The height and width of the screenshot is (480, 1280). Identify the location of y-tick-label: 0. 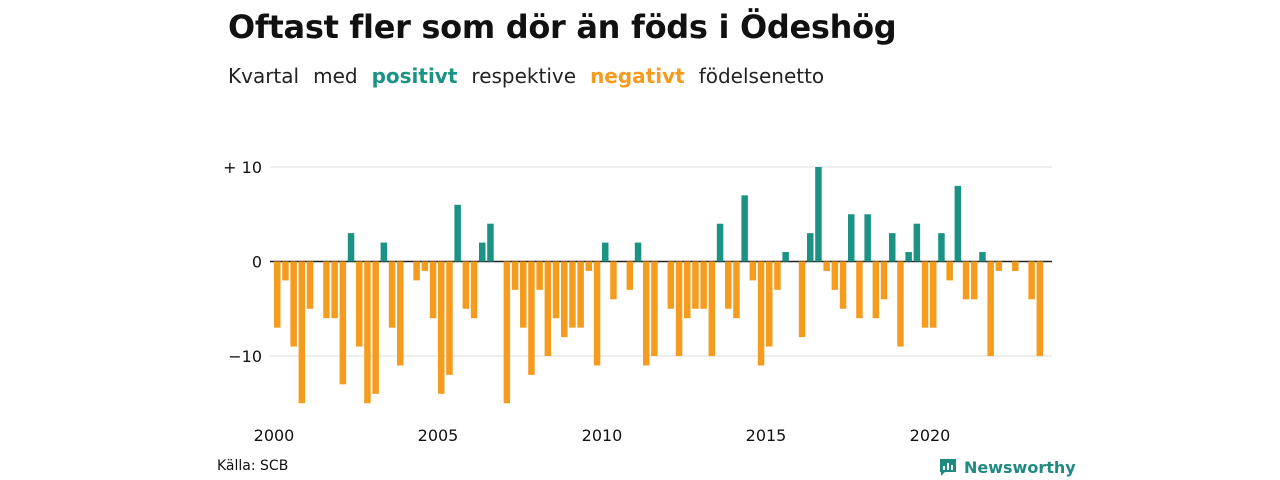
(257, 262).